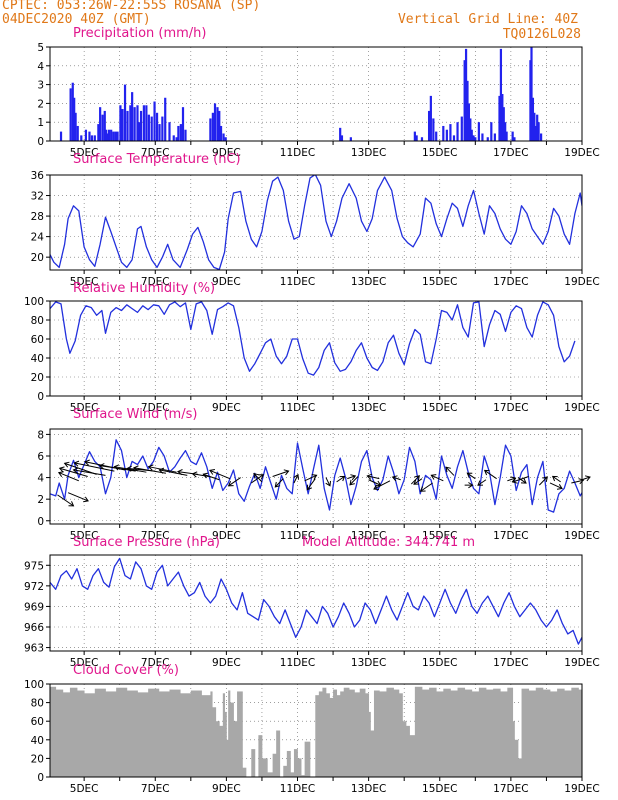  I want to click on precip-ytick-label: 4, so click(40, 67).